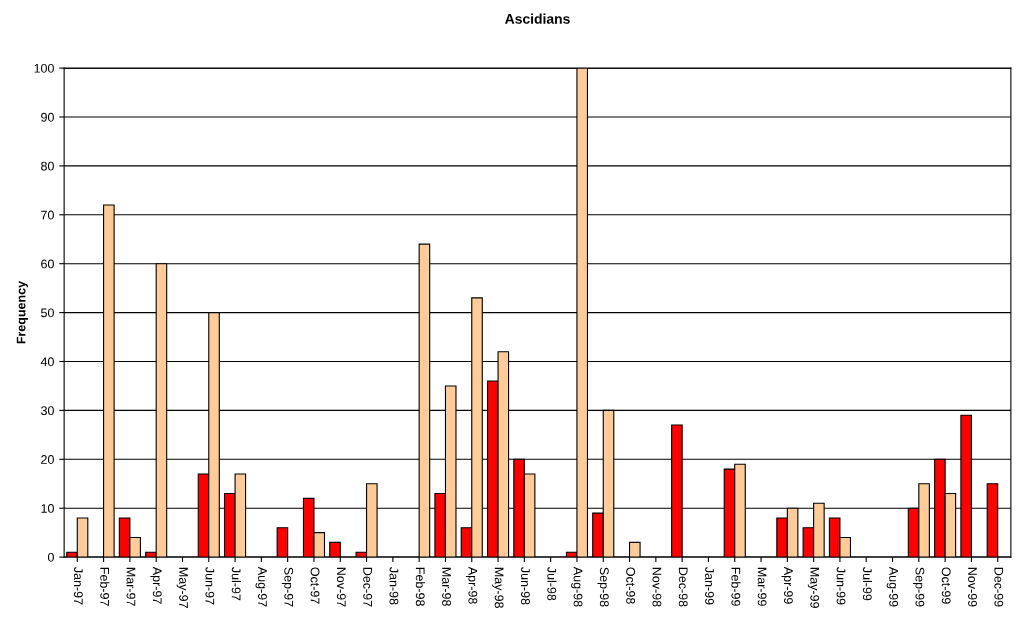 The height and width of the screenshot is (619, 1018). I want to click on y-tick-label: 100, so click(44, 68).